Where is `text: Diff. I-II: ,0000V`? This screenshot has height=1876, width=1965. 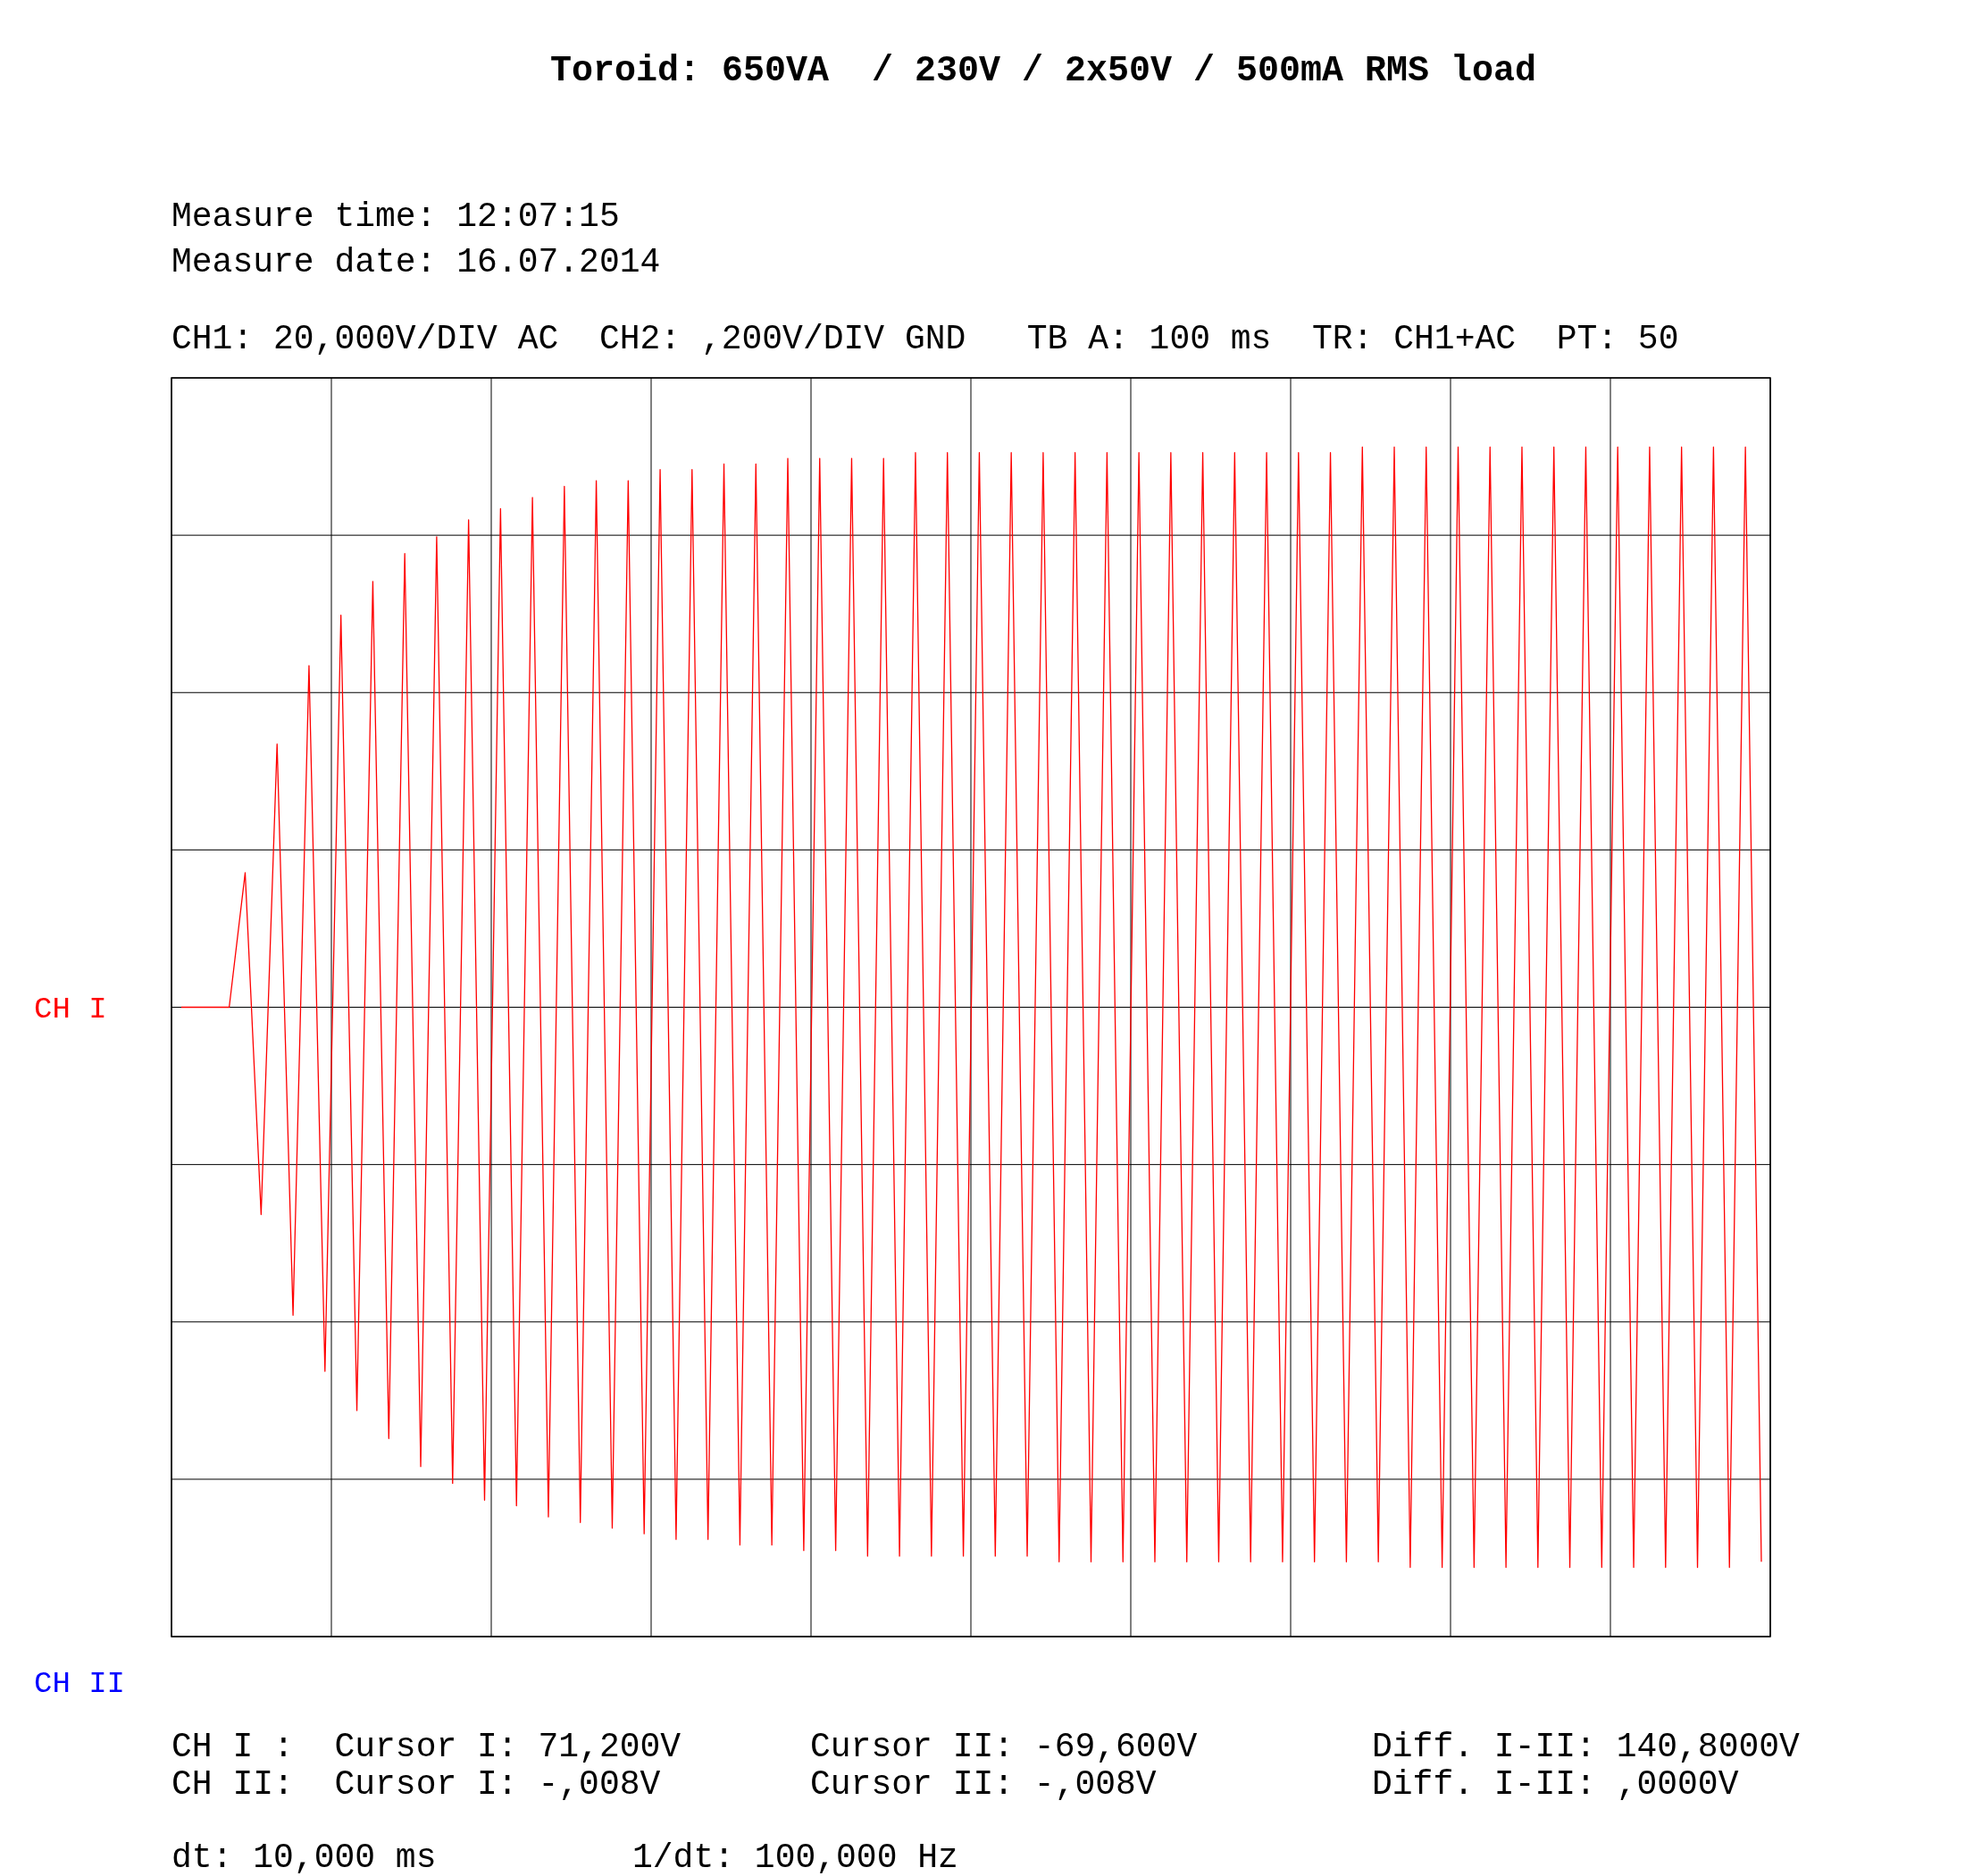 text: Diff. I-II: ,0000V is located at coordinates (1555, 1784).